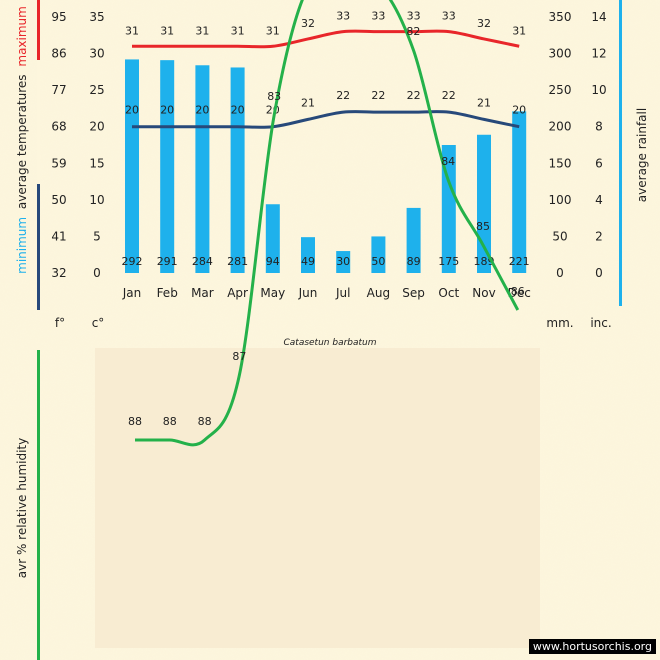 This screenshot has width=660, height=660. What do you see at coordinates (132, 261) in the screenshot?
I see `rainfall-value-label: 292` at bounding box center [132, 261].